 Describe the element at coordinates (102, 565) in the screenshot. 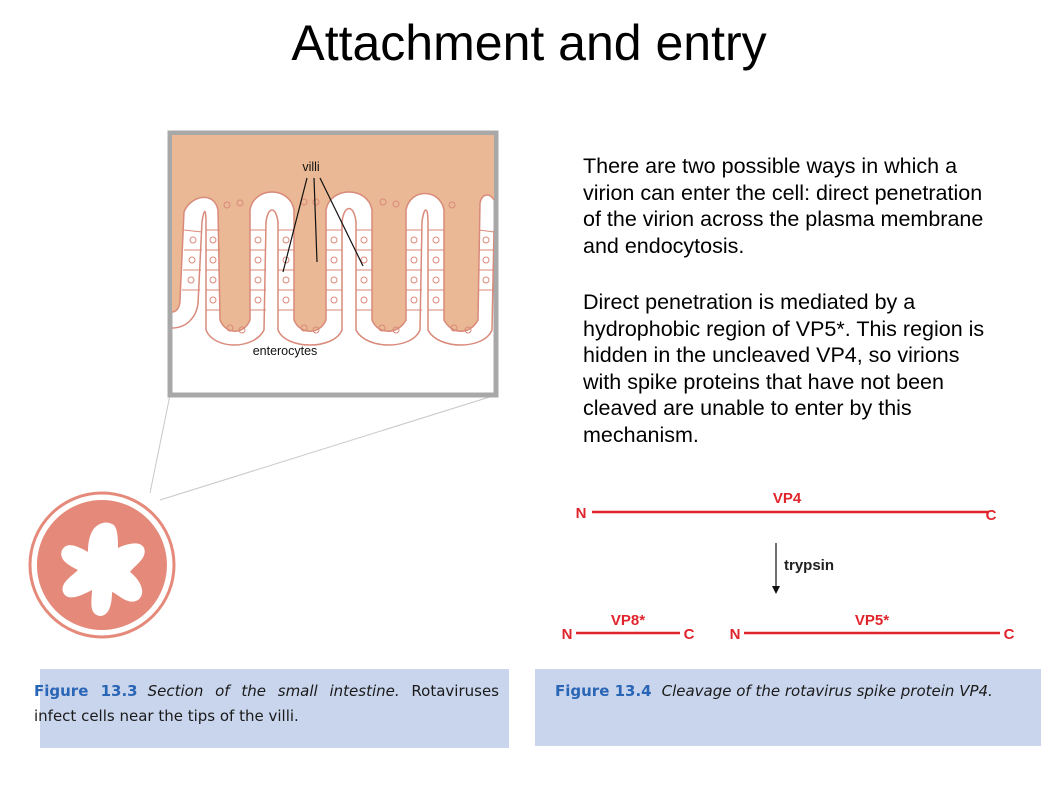

I see `intestine-cross-section` at that location.